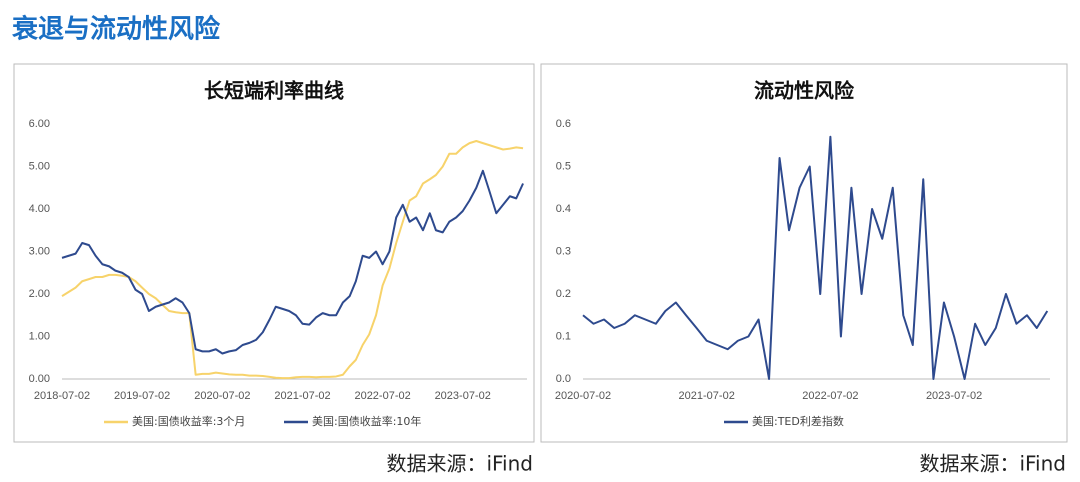 Image resolution: width=1080 pixels, height=482 pixels. What do you see at coordinates (563, 209) in the screenshot?
I see `y-tick-label: 0.4` at bounding box center [563, 209].